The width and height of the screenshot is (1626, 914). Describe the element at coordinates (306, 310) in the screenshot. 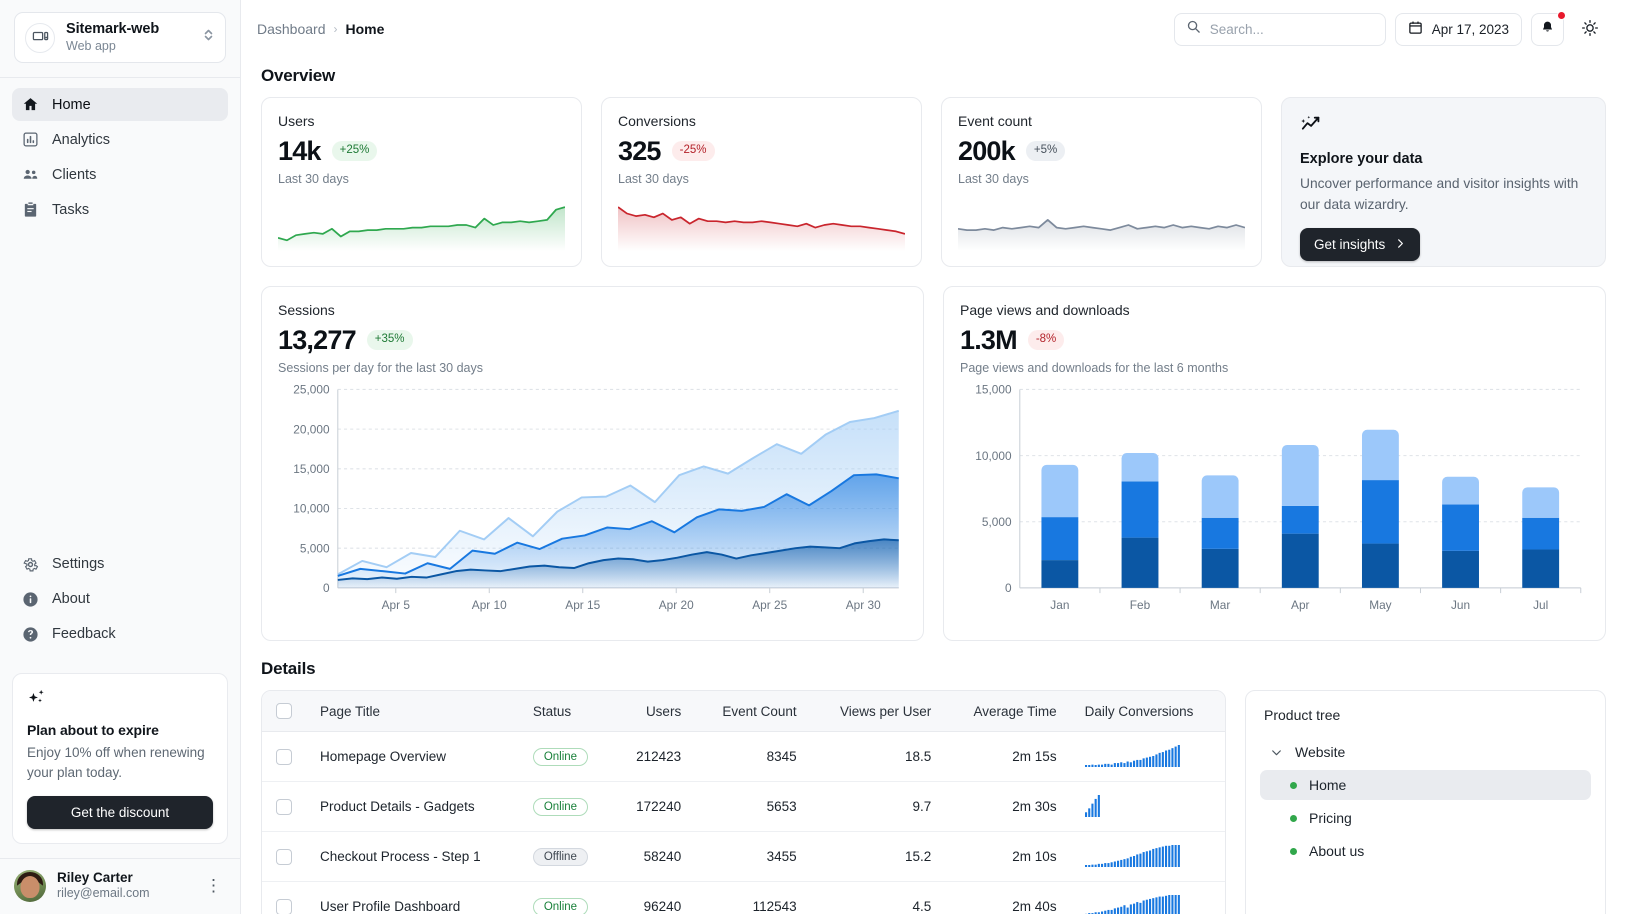

I see `sessions-title: Sessions` at that location.